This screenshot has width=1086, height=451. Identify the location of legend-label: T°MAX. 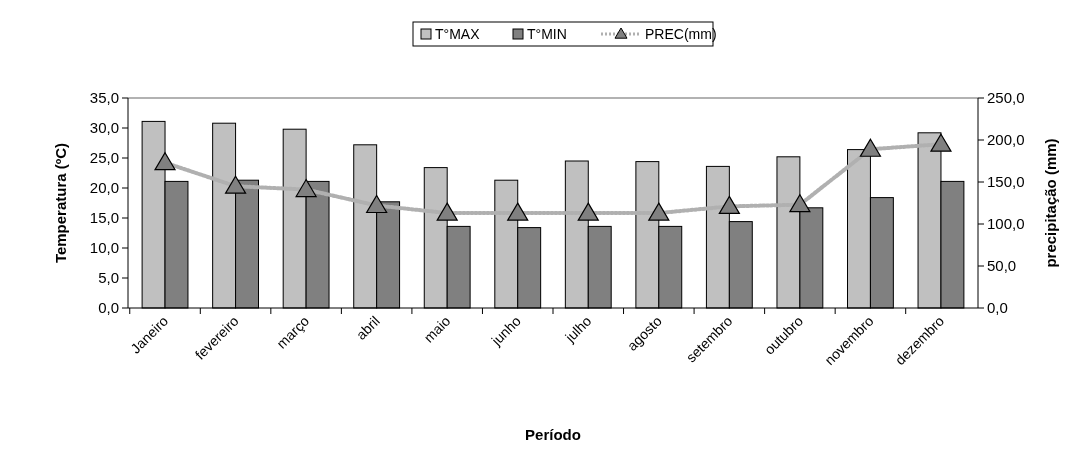
(458, 34).